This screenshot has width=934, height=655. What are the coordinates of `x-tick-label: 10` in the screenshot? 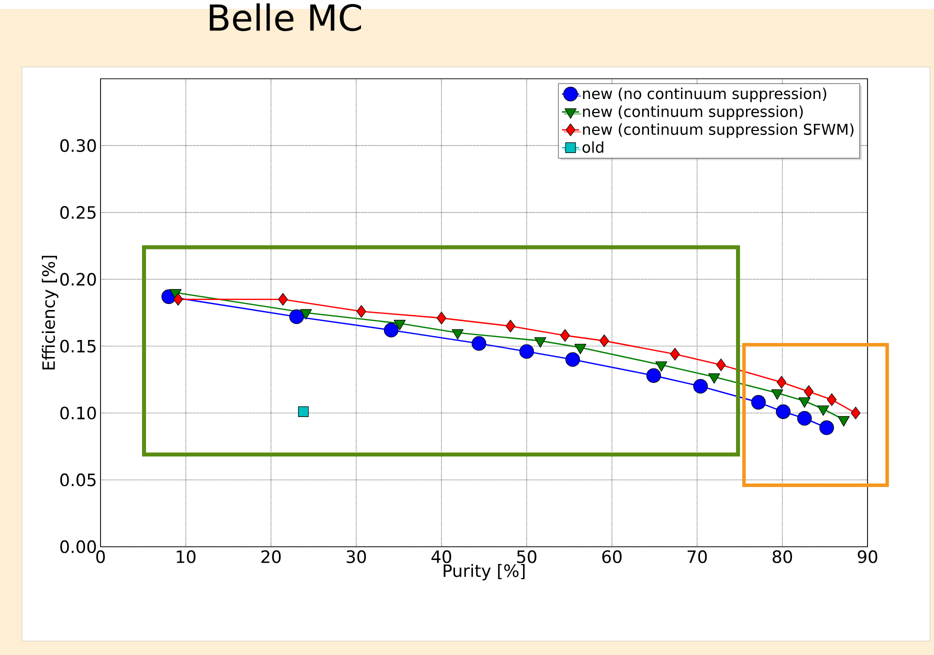 It's located at (186, 557).